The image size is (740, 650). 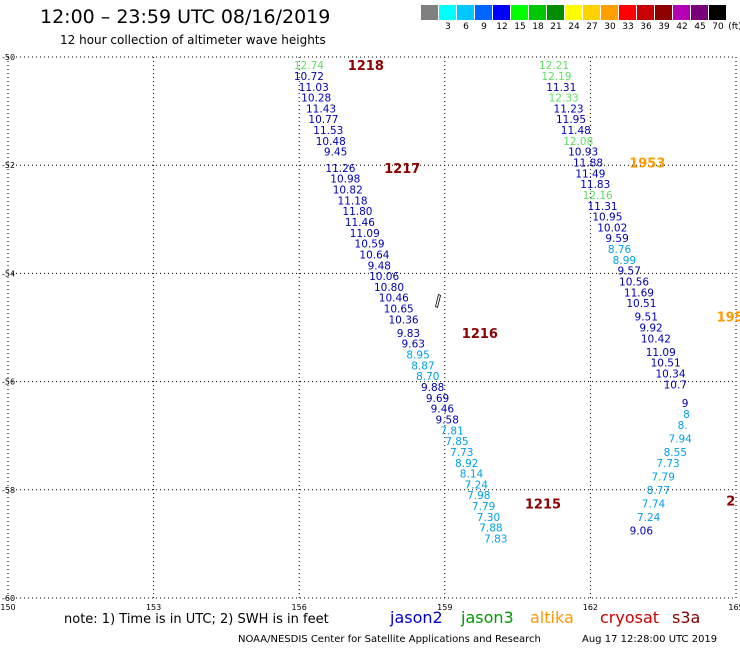 What do you see at coordinates (571, 120) in the screenshot?
I see `wave-height-label: 11.95` at bounding box center [571, 120].